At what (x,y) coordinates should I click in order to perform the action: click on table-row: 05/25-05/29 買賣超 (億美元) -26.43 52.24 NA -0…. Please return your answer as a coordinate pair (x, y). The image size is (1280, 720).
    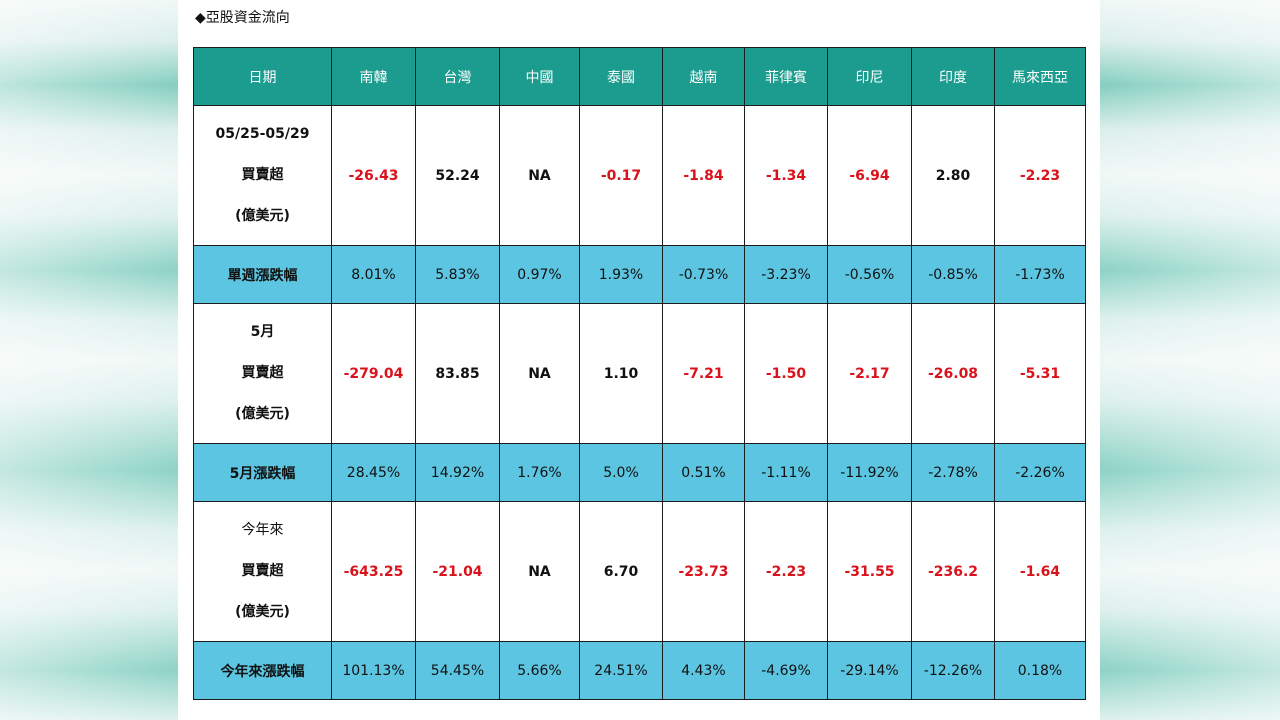
    Looking at the image, I should click on (639, 175).